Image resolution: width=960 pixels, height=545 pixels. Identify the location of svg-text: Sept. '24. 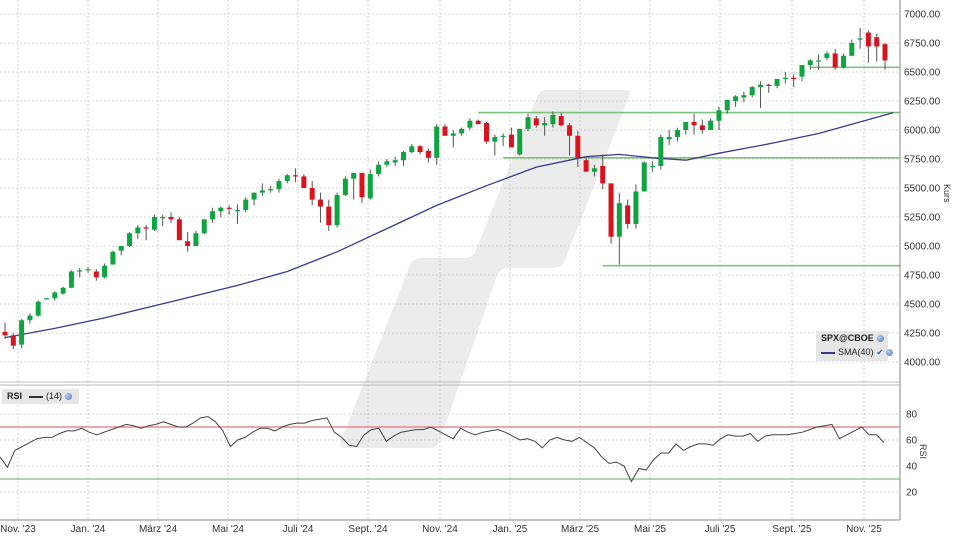
(368, 529).